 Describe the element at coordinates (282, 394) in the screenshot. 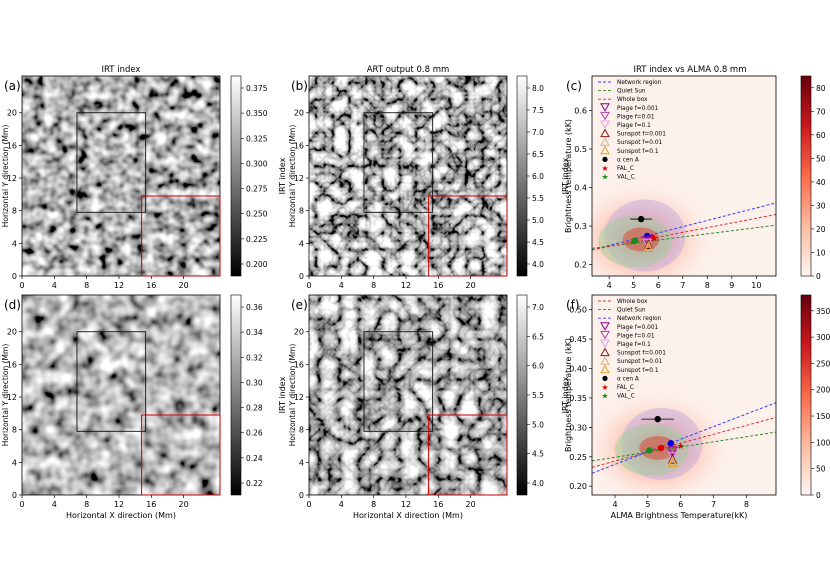

I see `colorbar-label: IRT index` at that location.